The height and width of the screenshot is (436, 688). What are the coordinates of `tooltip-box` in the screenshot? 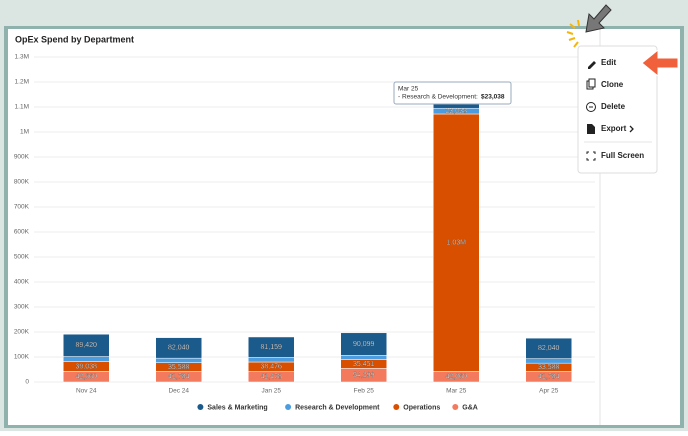 It's located at (452, 93).